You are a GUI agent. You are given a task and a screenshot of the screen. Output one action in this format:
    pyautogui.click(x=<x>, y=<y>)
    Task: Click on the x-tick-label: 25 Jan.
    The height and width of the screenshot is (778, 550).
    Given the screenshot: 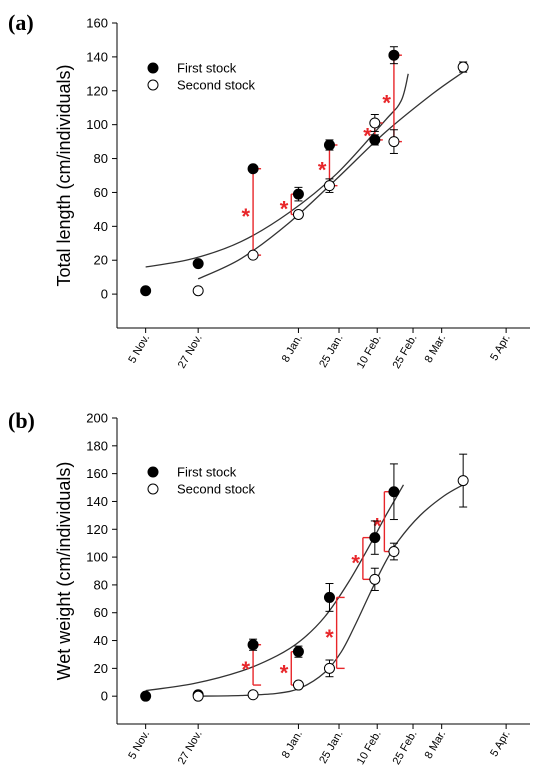 What is the action you would take?
    pyautogui.click(x=331, y=351)
    